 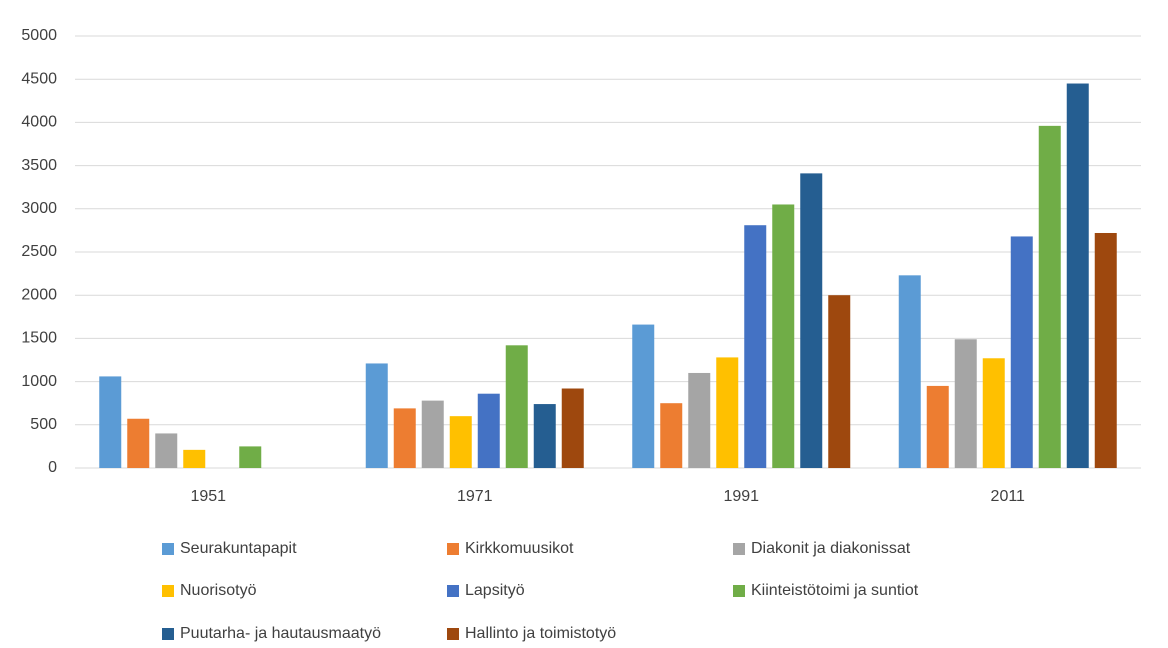 I want to click on y-tick-label: 4500, so click(x=39, y=78).